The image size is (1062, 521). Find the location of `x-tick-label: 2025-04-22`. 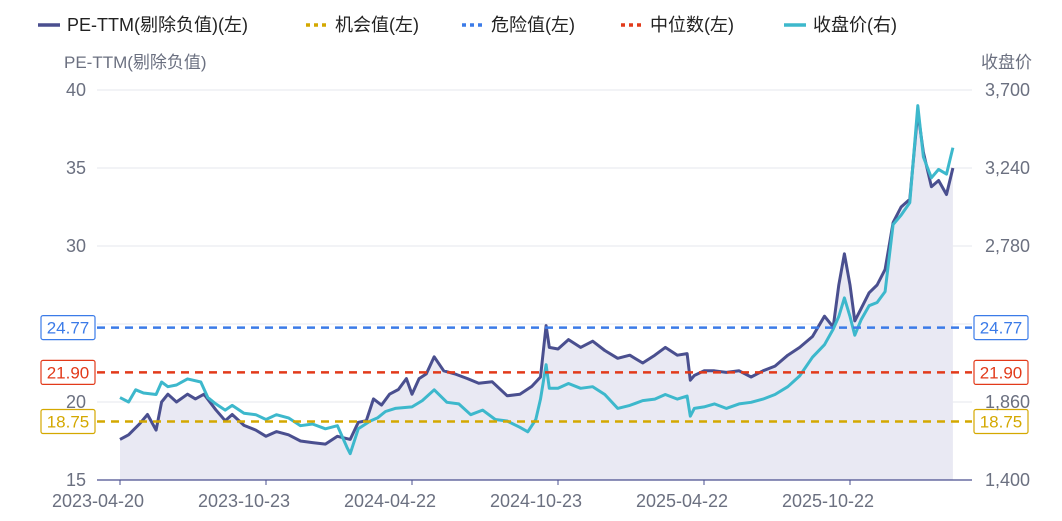

x-tick-label: 2025-04-22 is located at coordinates (682, 501).